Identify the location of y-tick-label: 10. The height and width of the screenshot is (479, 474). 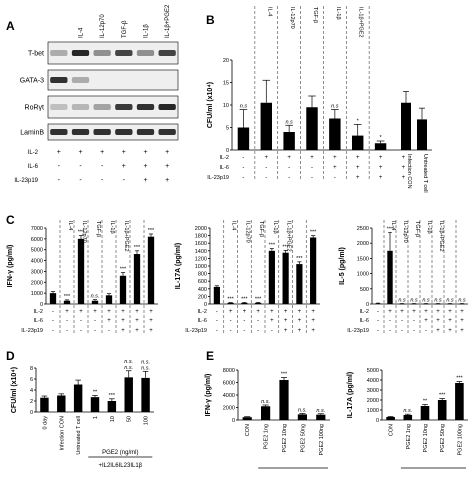
(226, 106).